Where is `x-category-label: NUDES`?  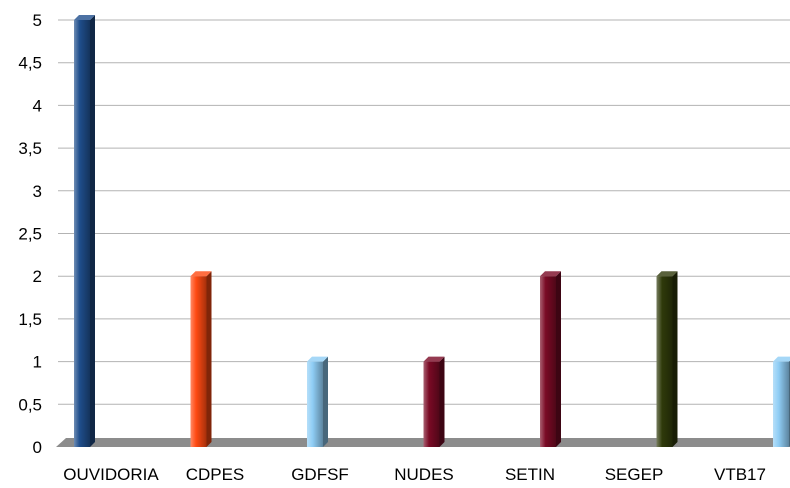
x-category-label: NUDES is located at coordinates (424, 474).